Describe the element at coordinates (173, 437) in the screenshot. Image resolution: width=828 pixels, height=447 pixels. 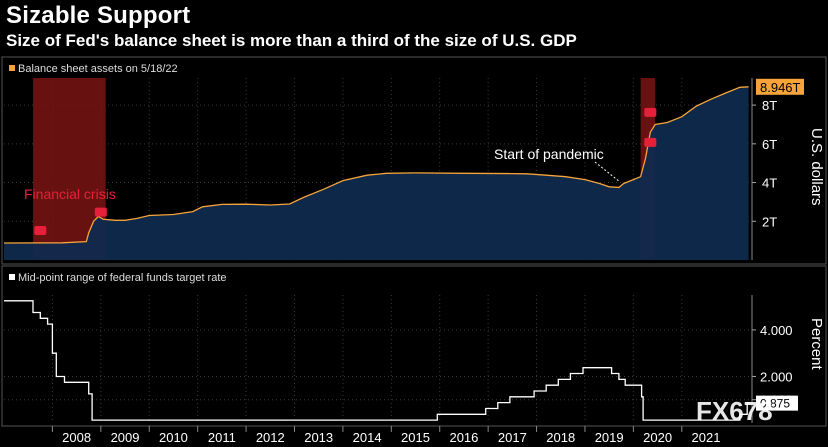
I see `x-tick-label-2010: 2010` at that location.